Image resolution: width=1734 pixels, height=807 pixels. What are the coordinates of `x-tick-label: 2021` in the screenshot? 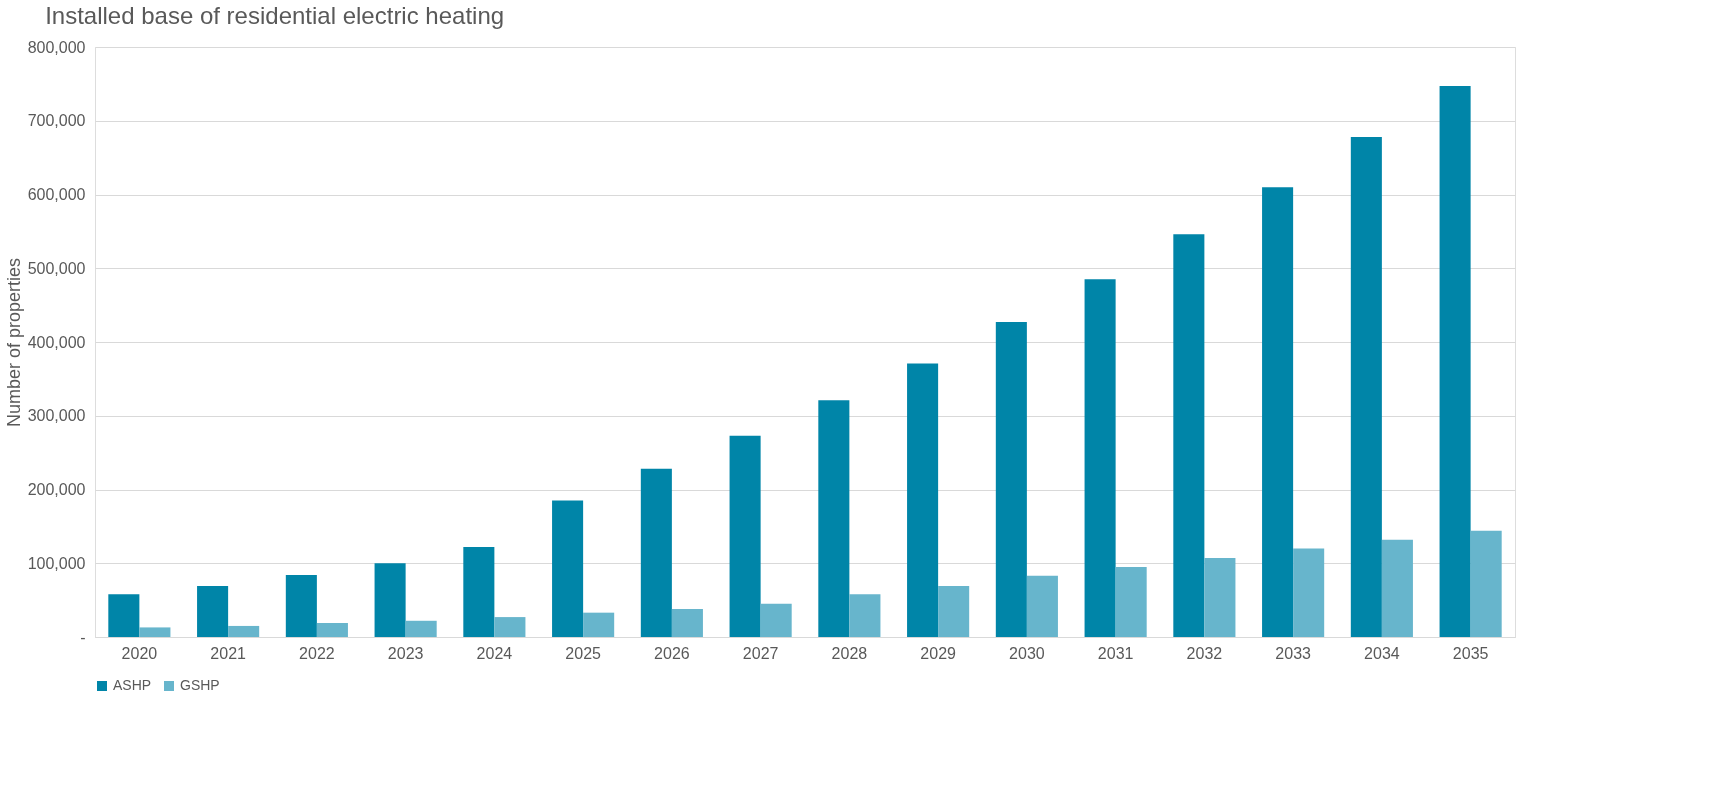 It's located at (228, 653).